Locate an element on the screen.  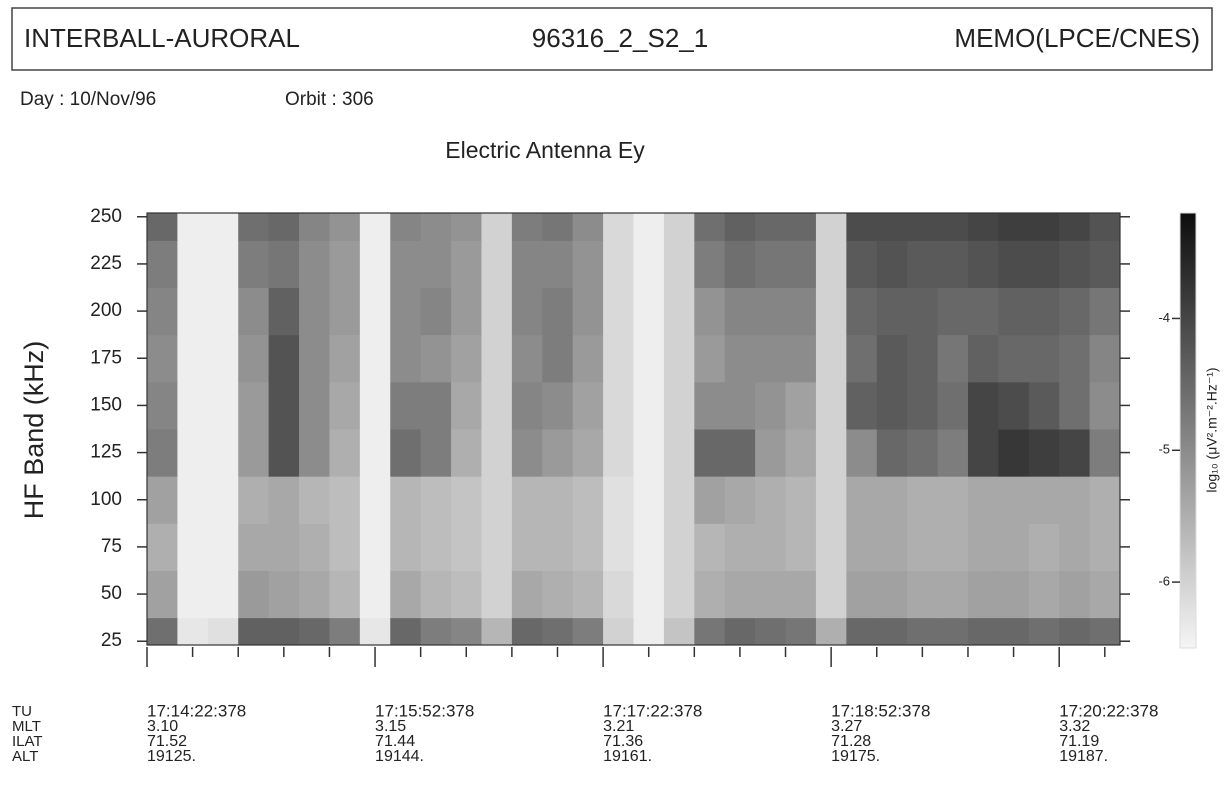
y-tick-label: 100 is located at coordinates (106, 499).